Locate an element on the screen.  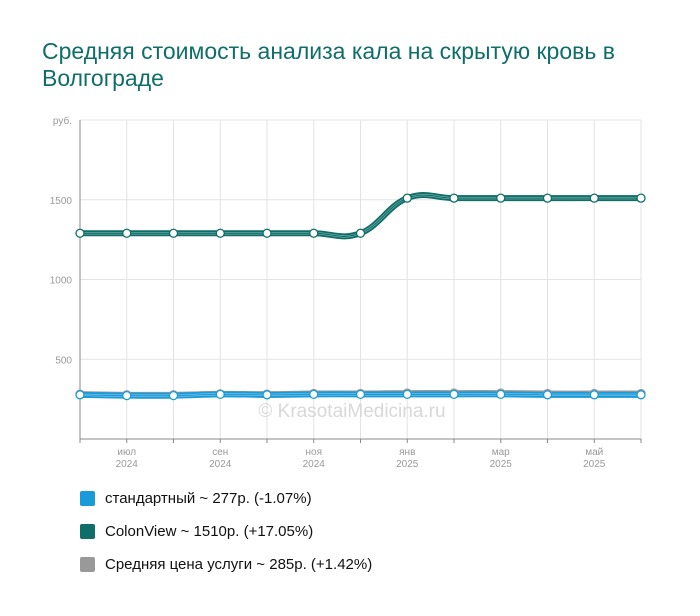
legend-item-colonview: ColonView ~ 1510р. (+17.05%) is located at coordinates (226, 531).